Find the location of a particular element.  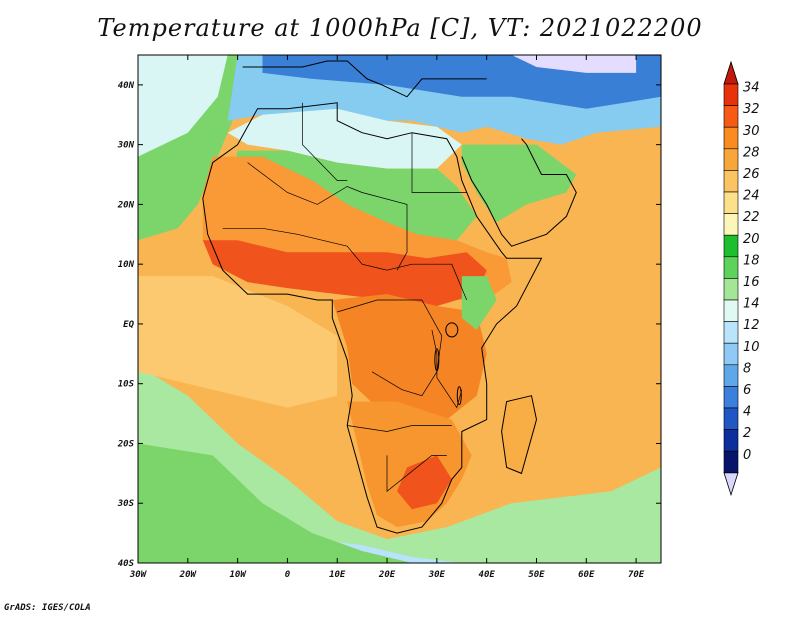

coastal-cool-region is located at coordinates (275, 503).